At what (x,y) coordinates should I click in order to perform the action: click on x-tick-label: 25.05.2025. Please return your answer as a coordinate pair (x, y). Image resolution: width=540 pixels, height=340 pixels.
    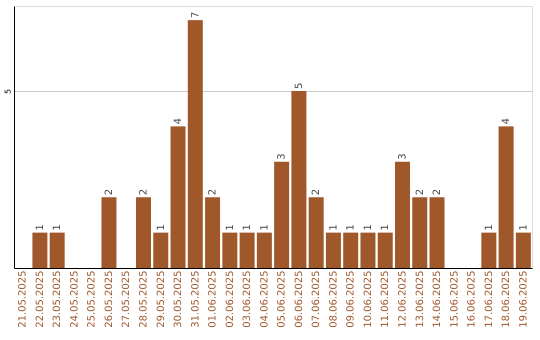
    Looking at the image, I should click on (92, 299).